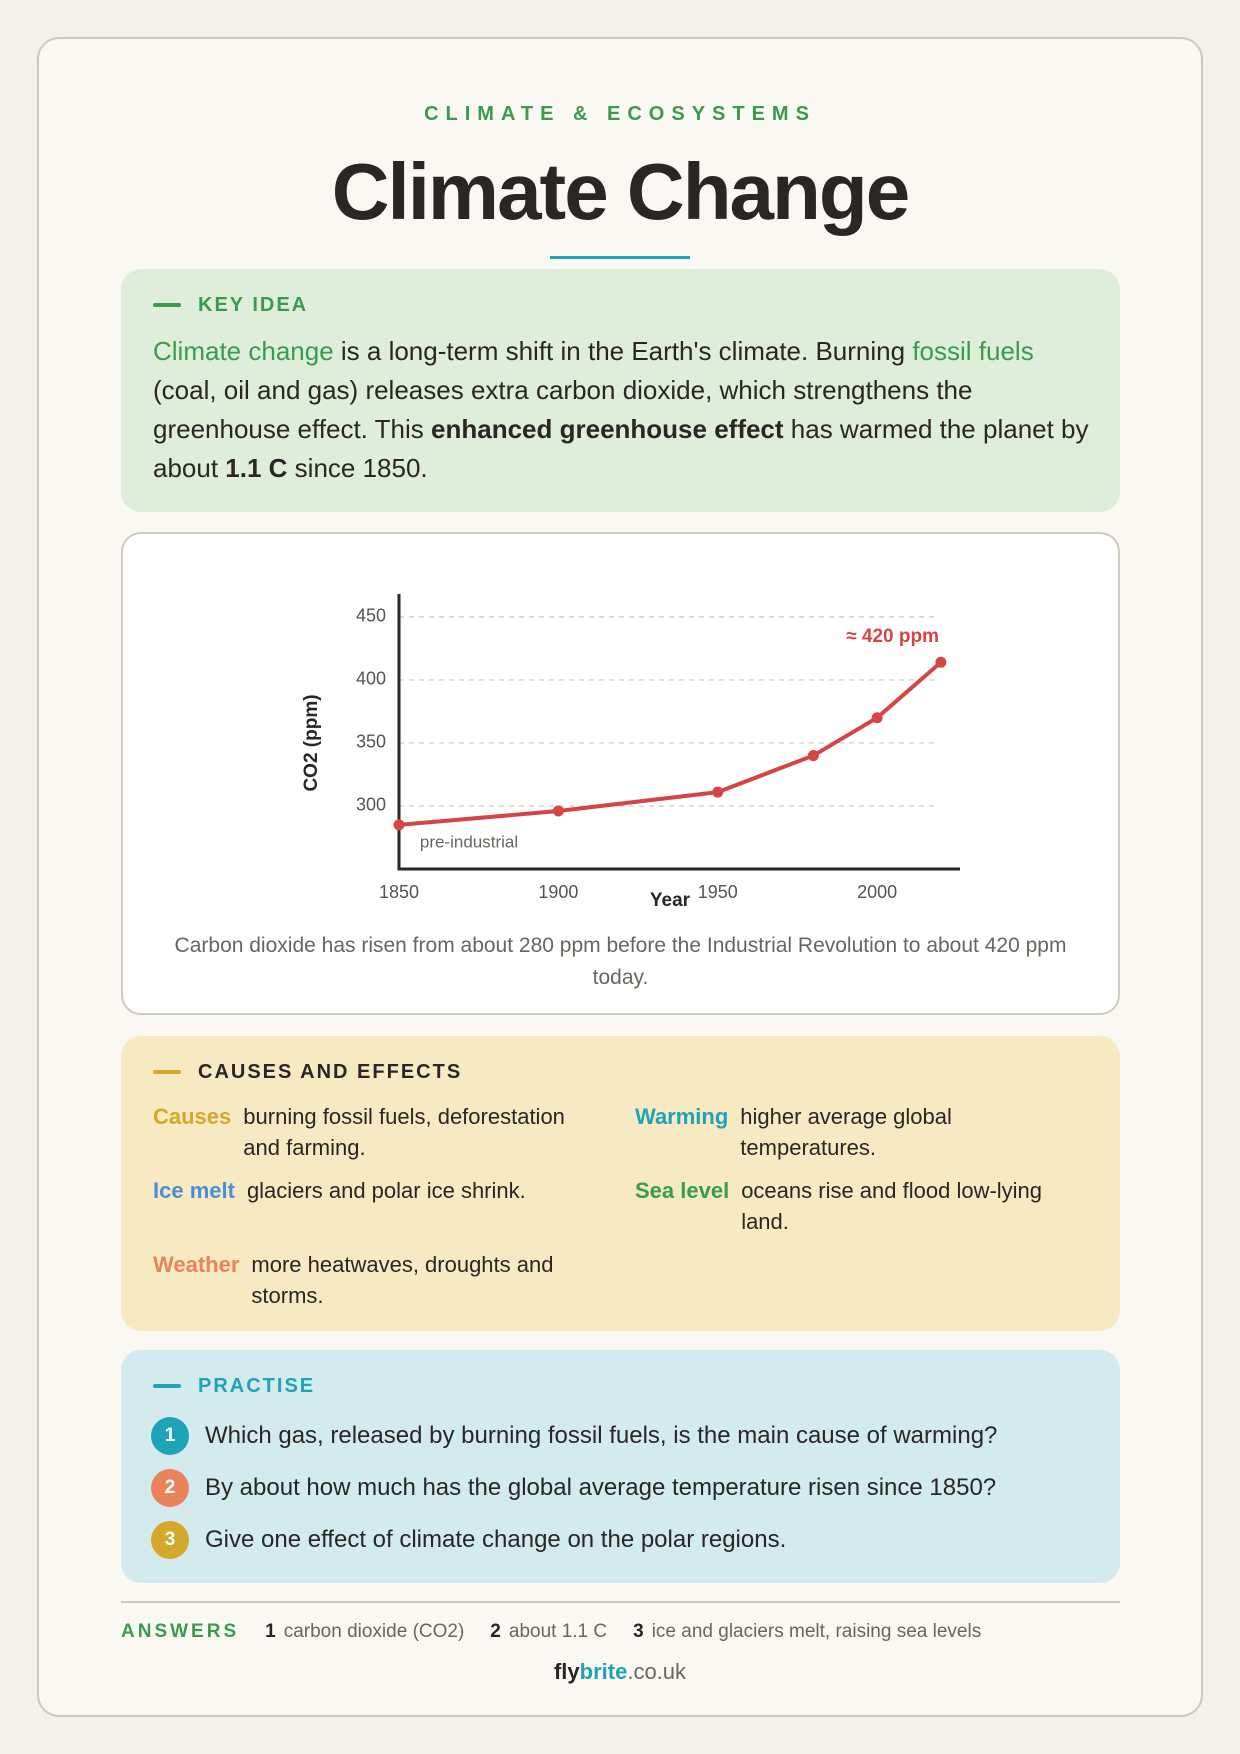  What do you see at coordinates (877, 892) in the screenshot?
I see `x-tick-label: 2000` at bounding box center [877, 892].